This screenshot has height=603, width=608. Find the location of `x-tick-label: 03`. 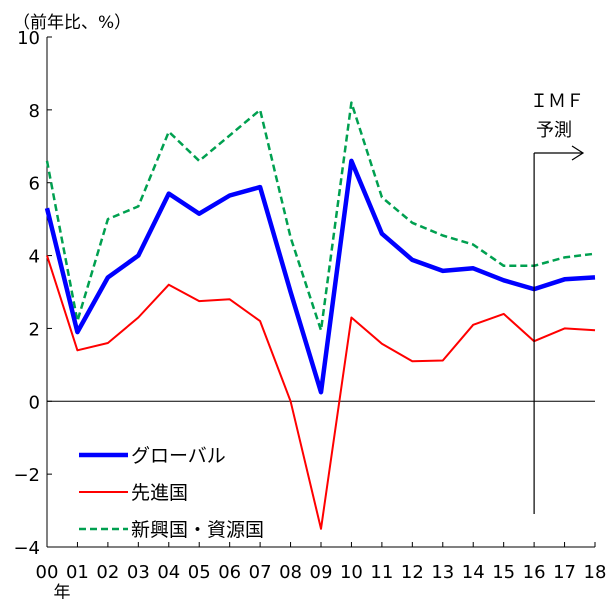

x-tick-label: 03 is located at coordinates (138, 572).